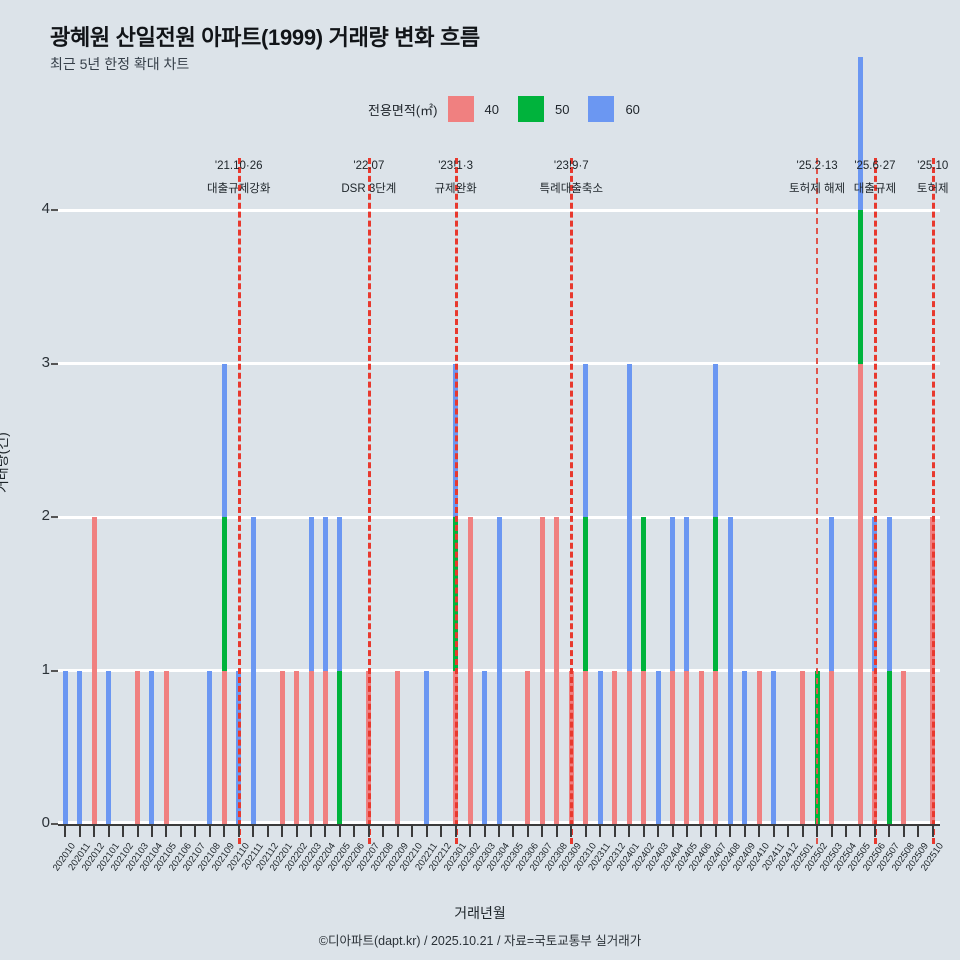  I want to click on legend-label-40: 40, so click(491, 109).